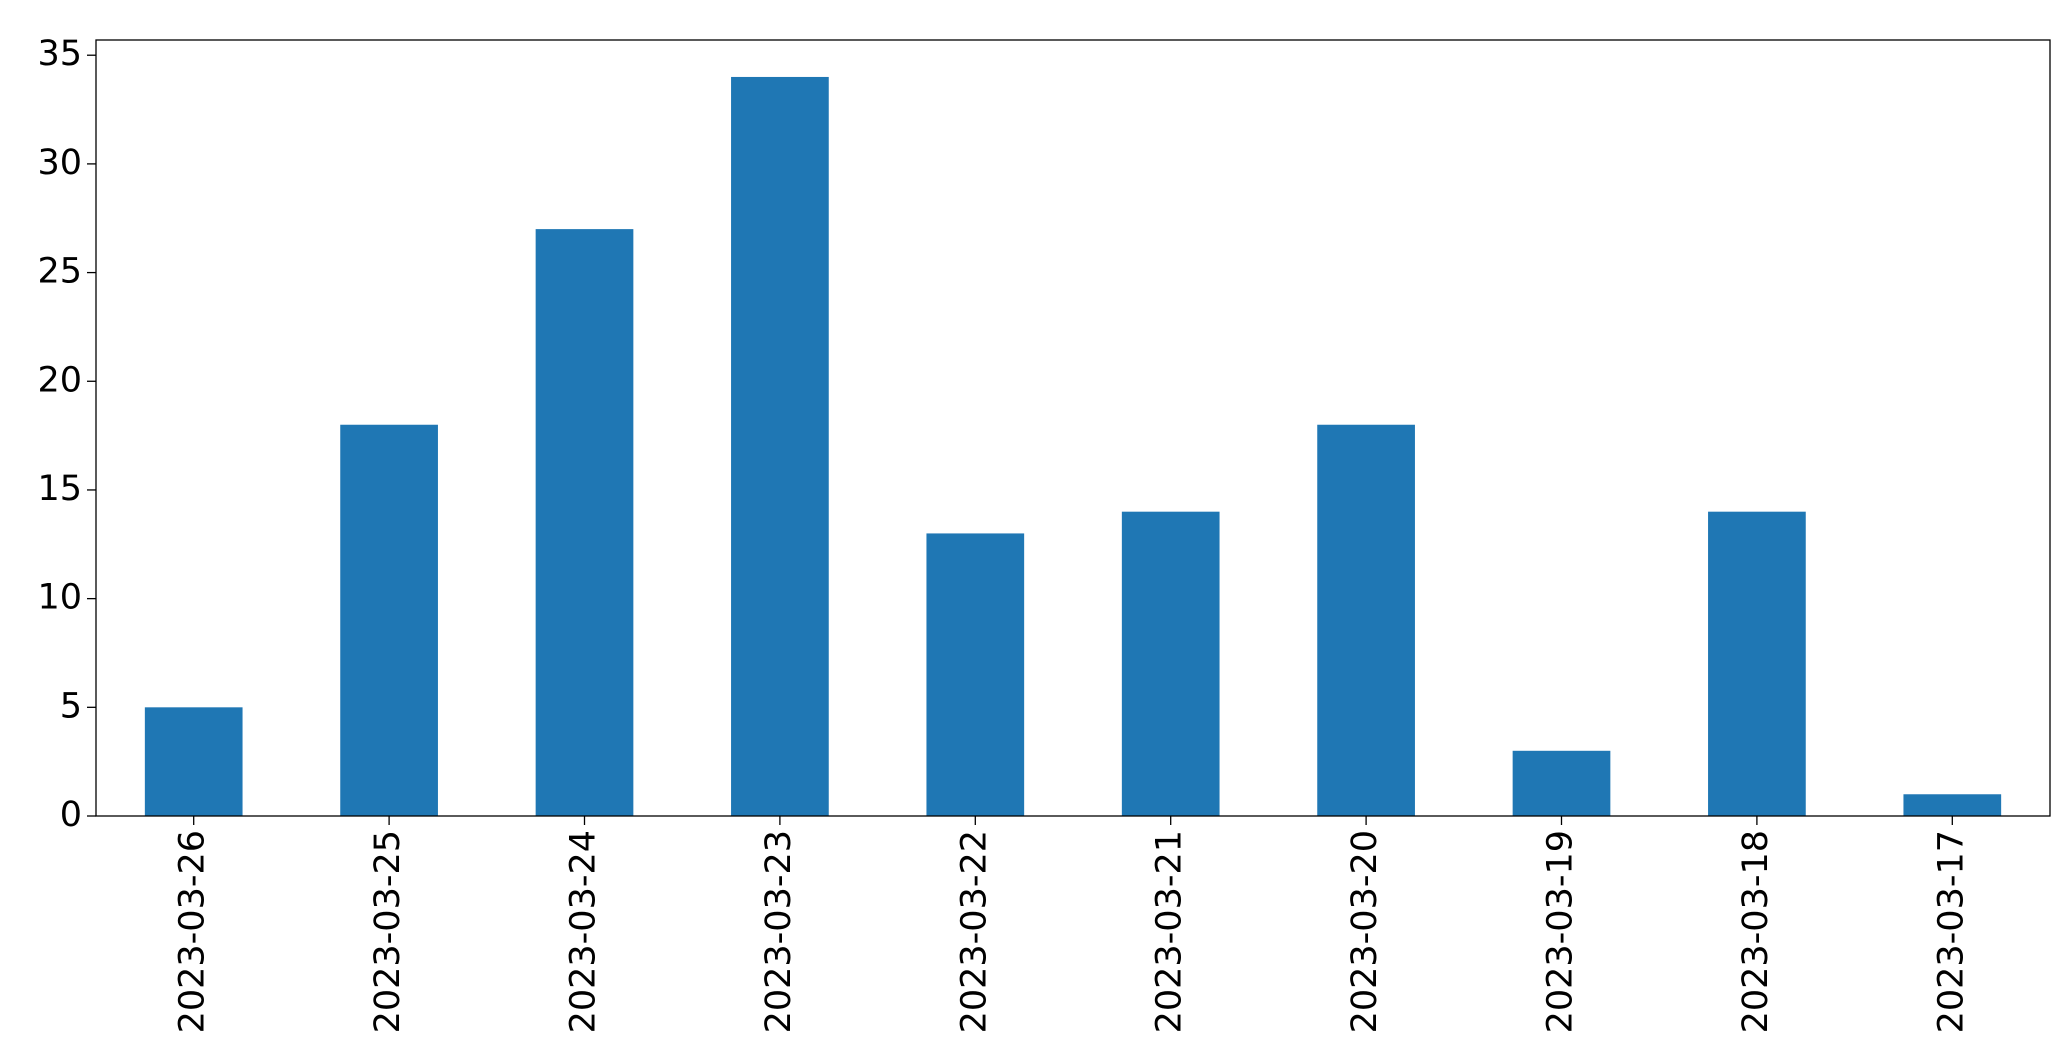 The height and width of the screenshot is (1061, 2071). Describe the element at coordinates (59, 272) in the screenshot. I see `y-tick-label: 25` at that location.